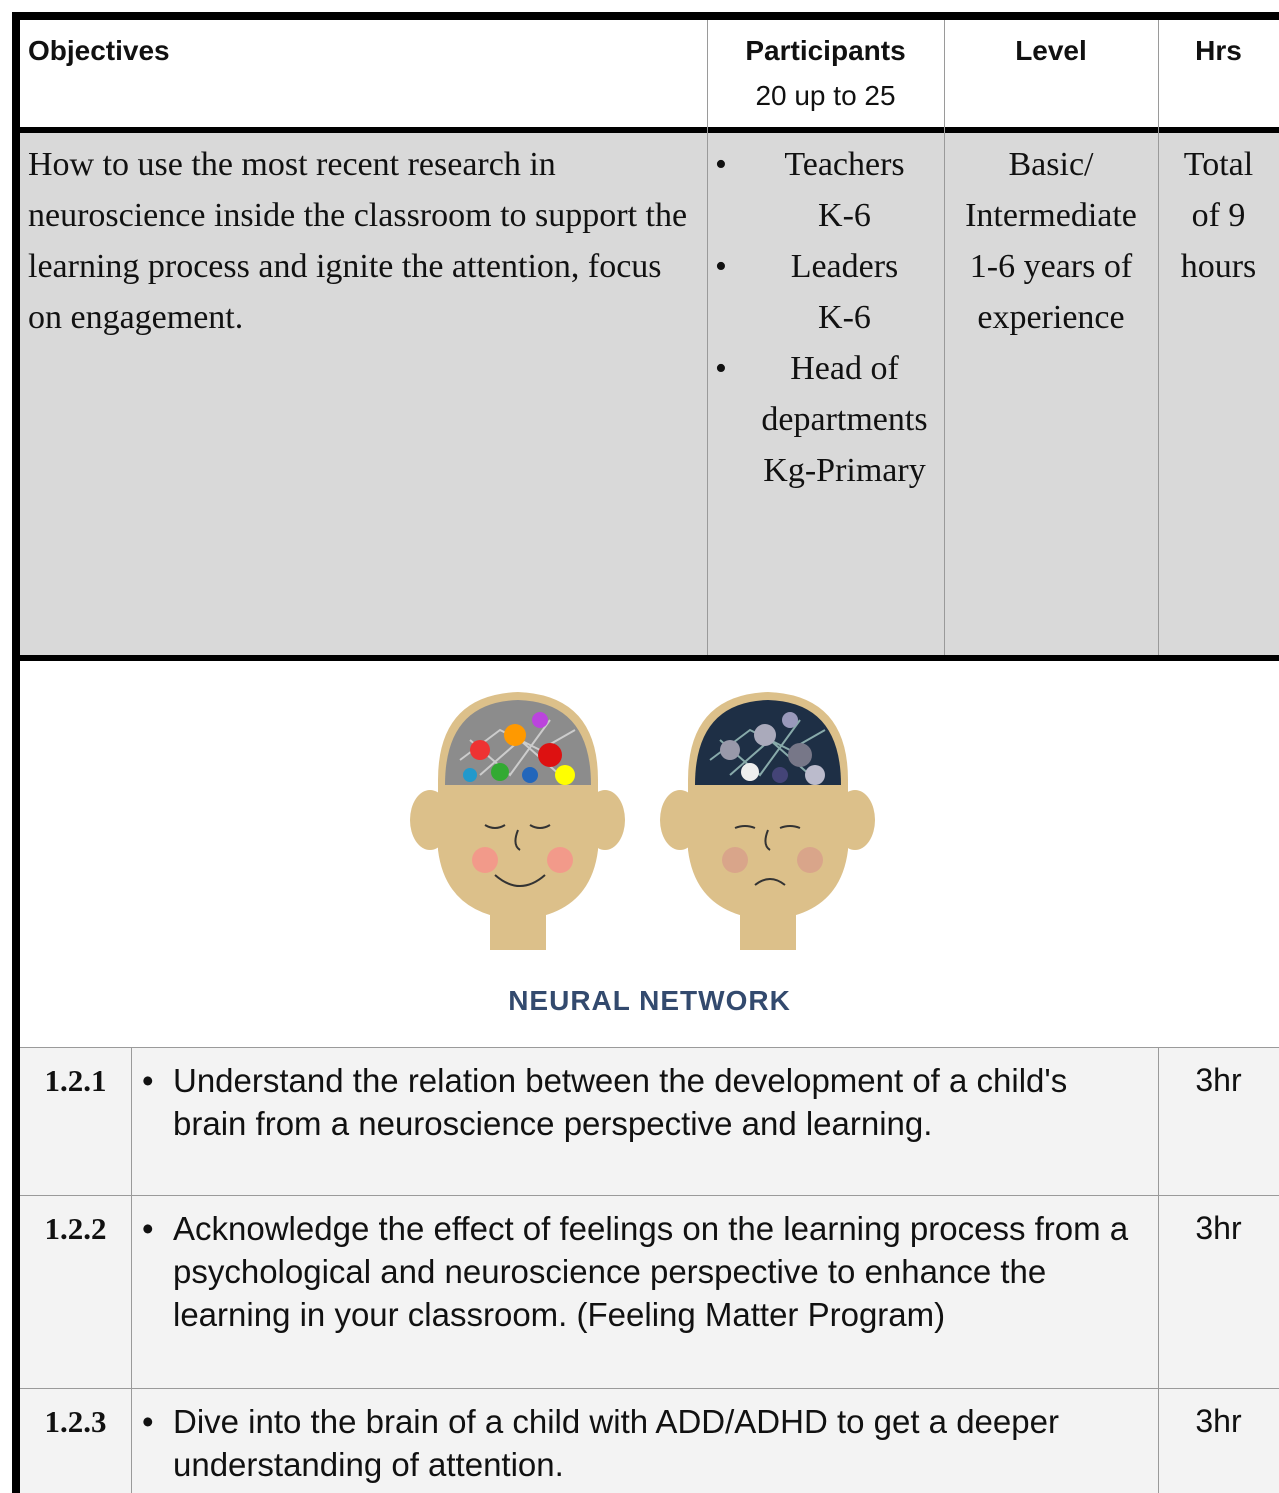 The image size is (1279, 1493). Describe the element at coordinates (829, 190) in the screenshot. I see `participant: • Teachers K-6` at that location.